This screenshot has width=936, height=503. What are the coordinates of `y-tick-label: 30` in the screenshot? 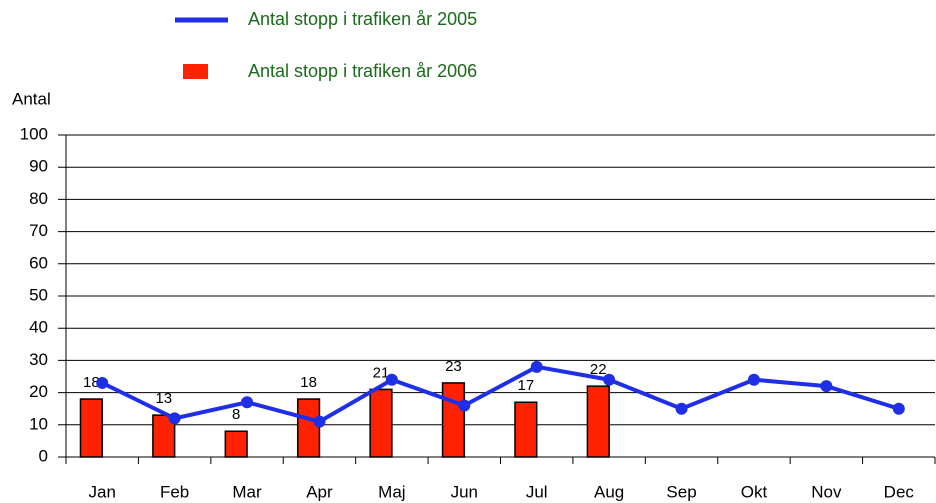 It's located at (38, 359).